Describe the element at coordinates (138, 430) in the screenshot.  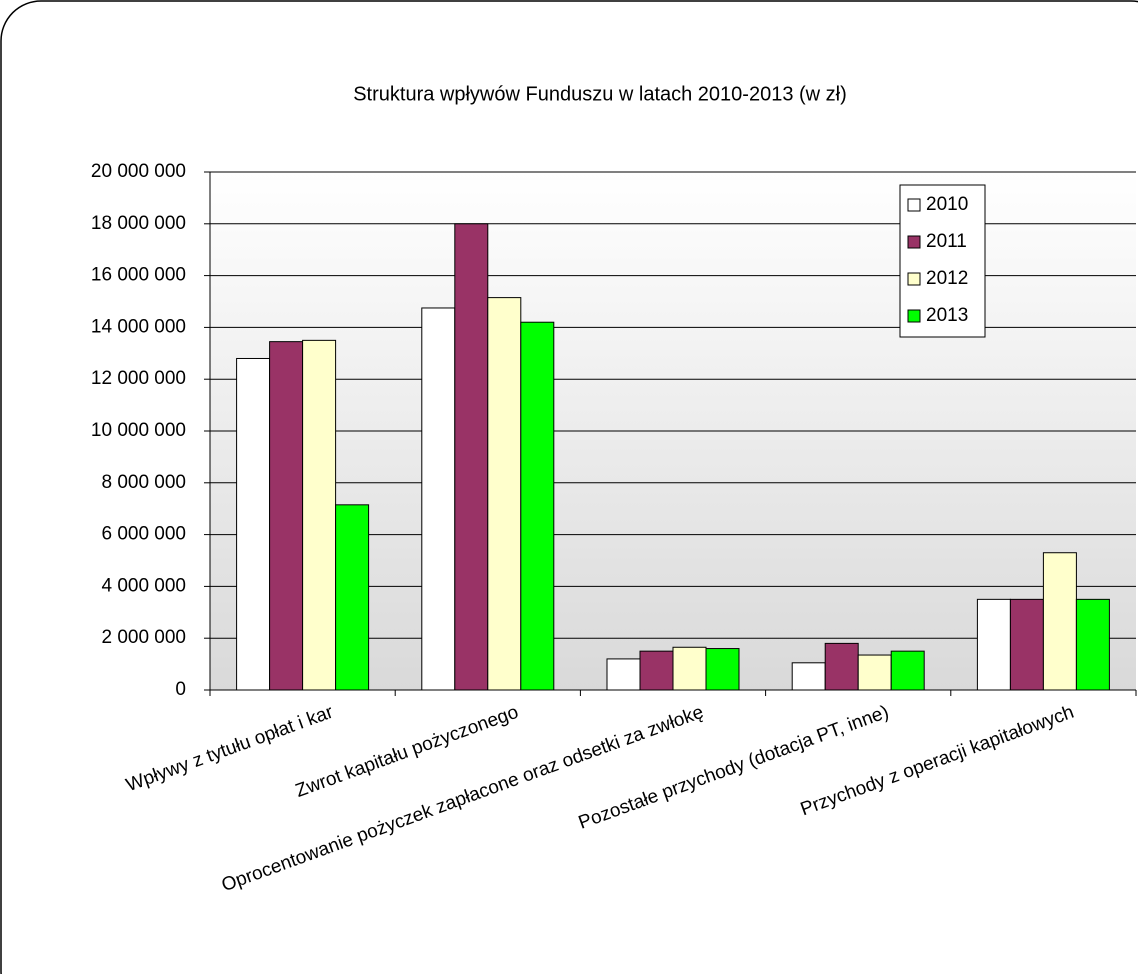
I see `y-tick-label: 10 000 000` at that location.